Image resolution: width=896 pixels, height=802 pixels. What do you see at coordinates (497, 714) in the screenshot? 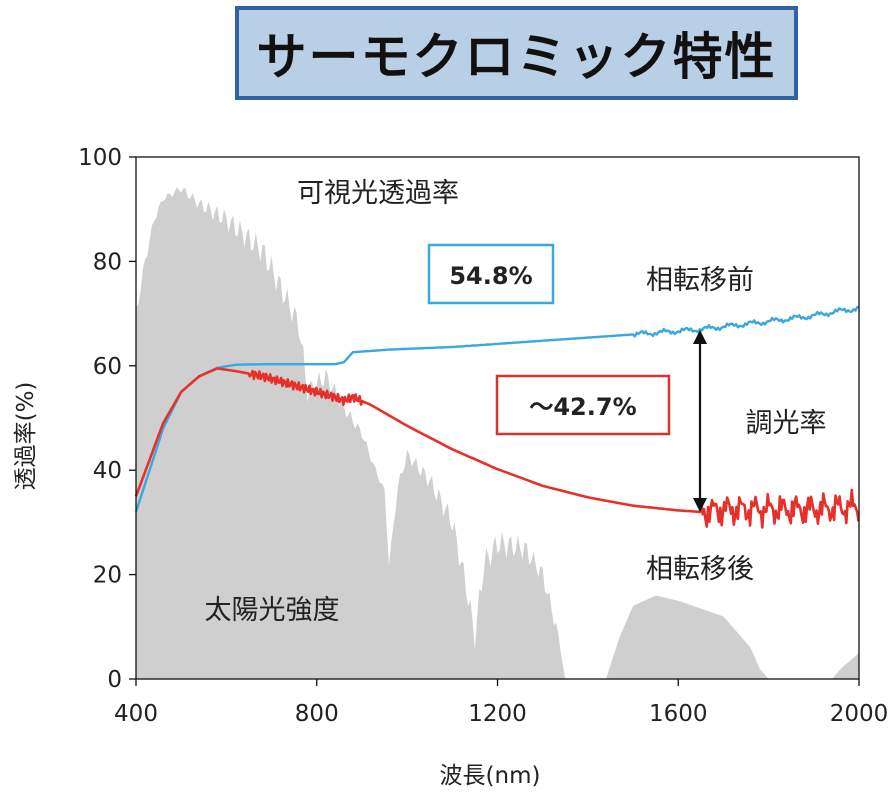
I see `x-tick-label-1200: 1200` at bounding box center [497, 714].